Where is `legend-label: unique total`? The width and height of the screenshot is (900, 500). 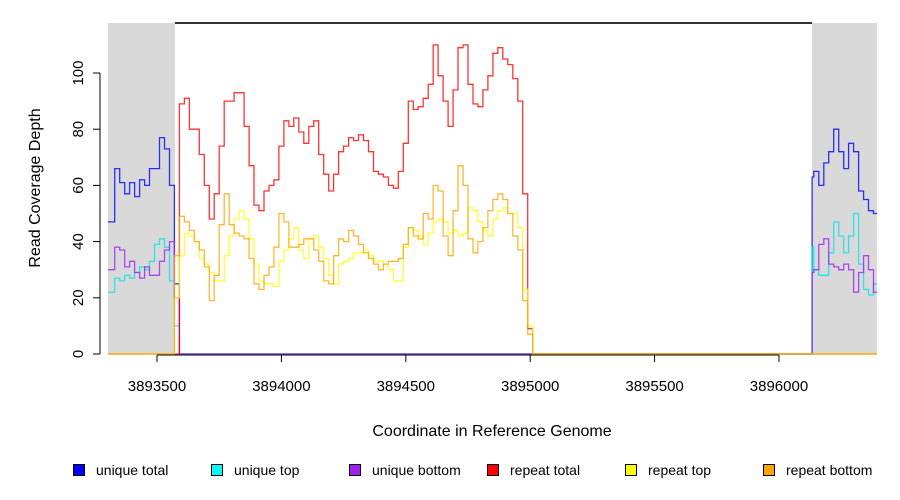
legend-label: unique total is located at coordinates (132, 470).